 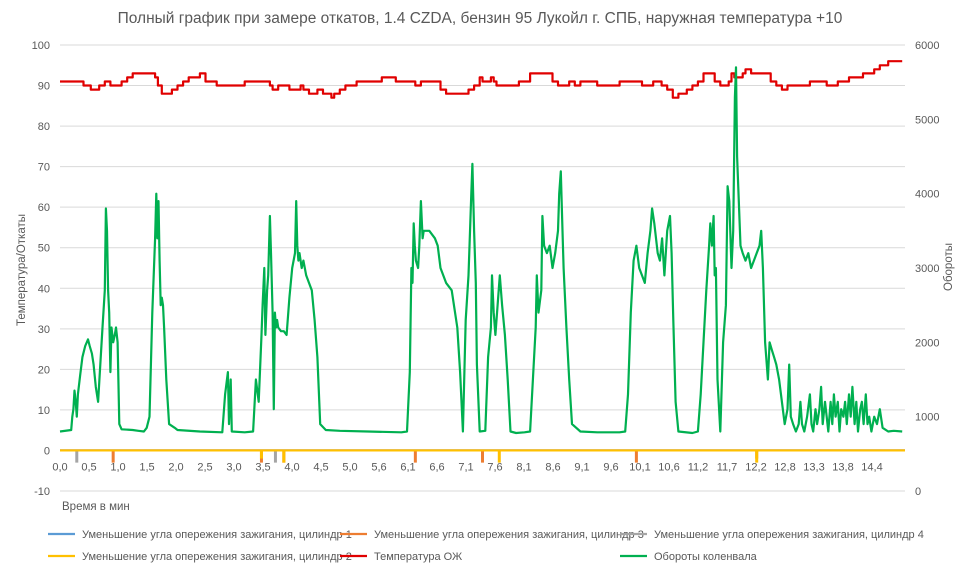 I want to click on x-tick-label: 6,1, so click(x=407, y=467).